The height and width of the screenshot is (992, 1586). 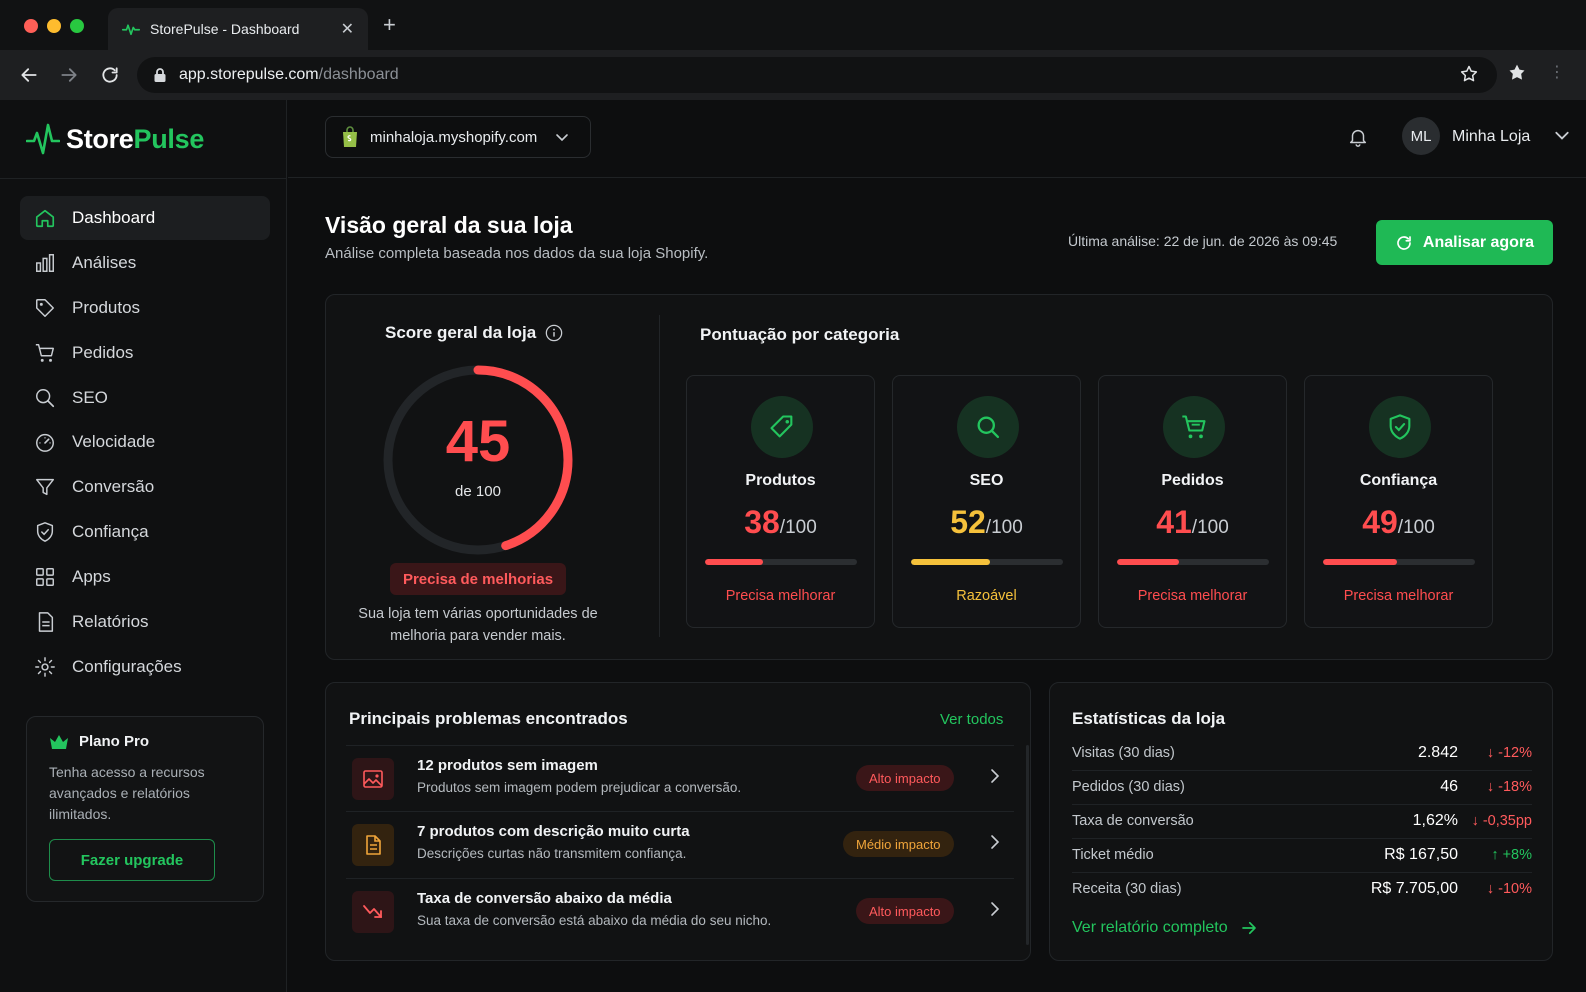 What do you see at coordinates (972, 719) in the screenshot?
I see `view-all-link: Ver todos` at bounding box center [972, 719].